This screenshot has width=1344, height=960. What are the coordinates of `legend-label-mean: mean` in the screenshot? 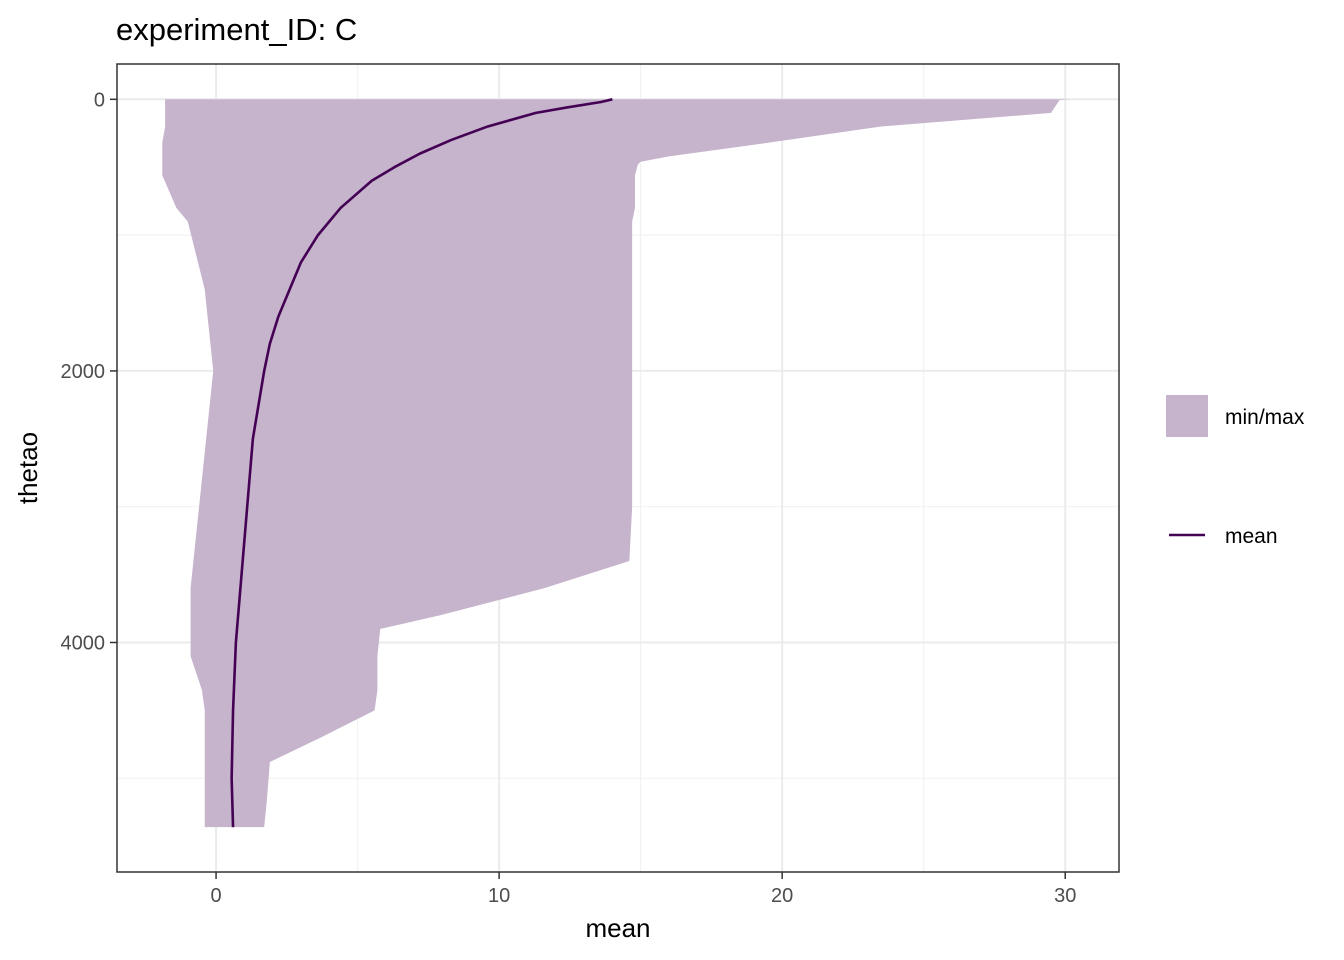 It's located at (1251, 536).